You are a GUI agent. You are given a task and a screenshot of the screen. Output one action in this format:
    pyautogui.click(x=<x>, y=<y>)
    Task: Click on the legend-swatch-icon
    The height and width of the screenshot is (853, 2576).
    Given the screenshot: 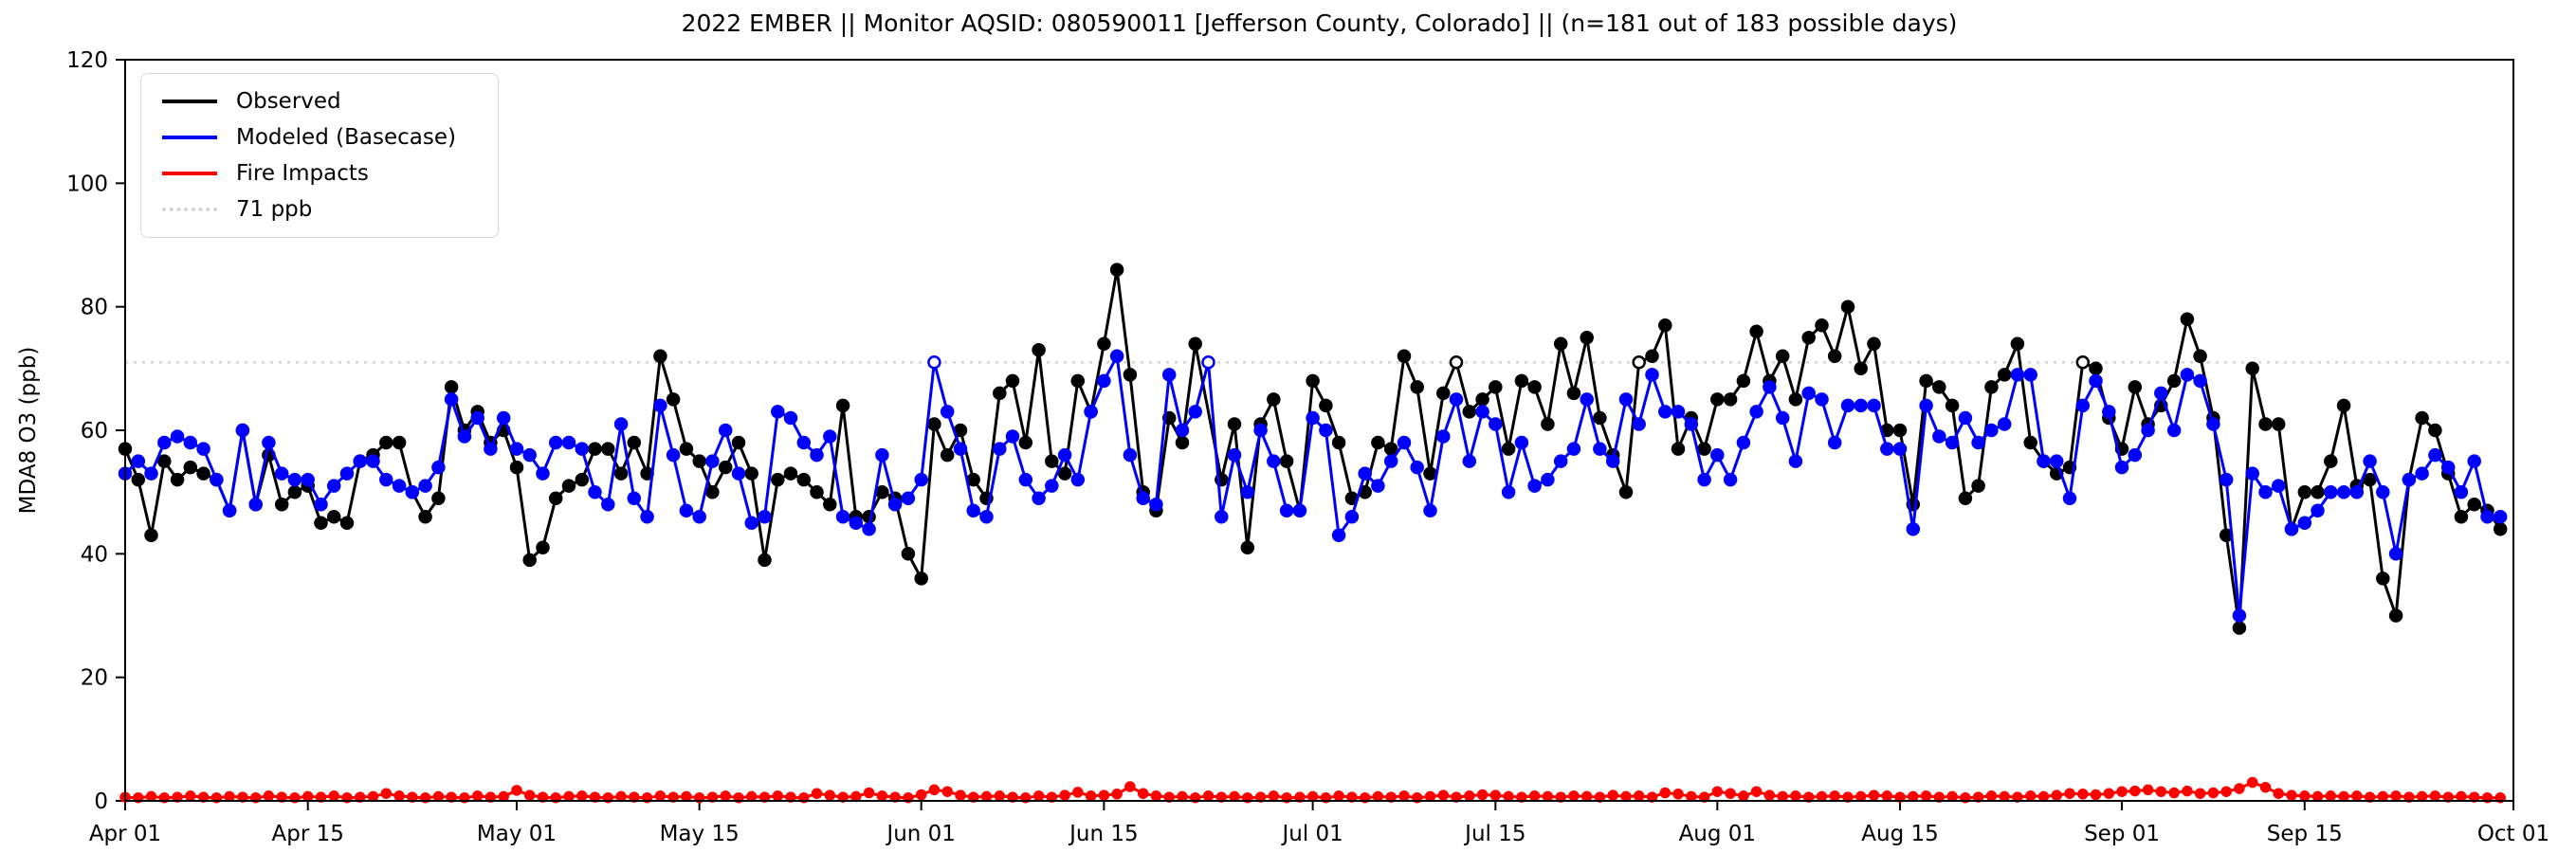 What is the action you would take?
    pyautogui.click(x=189, y=137)
    